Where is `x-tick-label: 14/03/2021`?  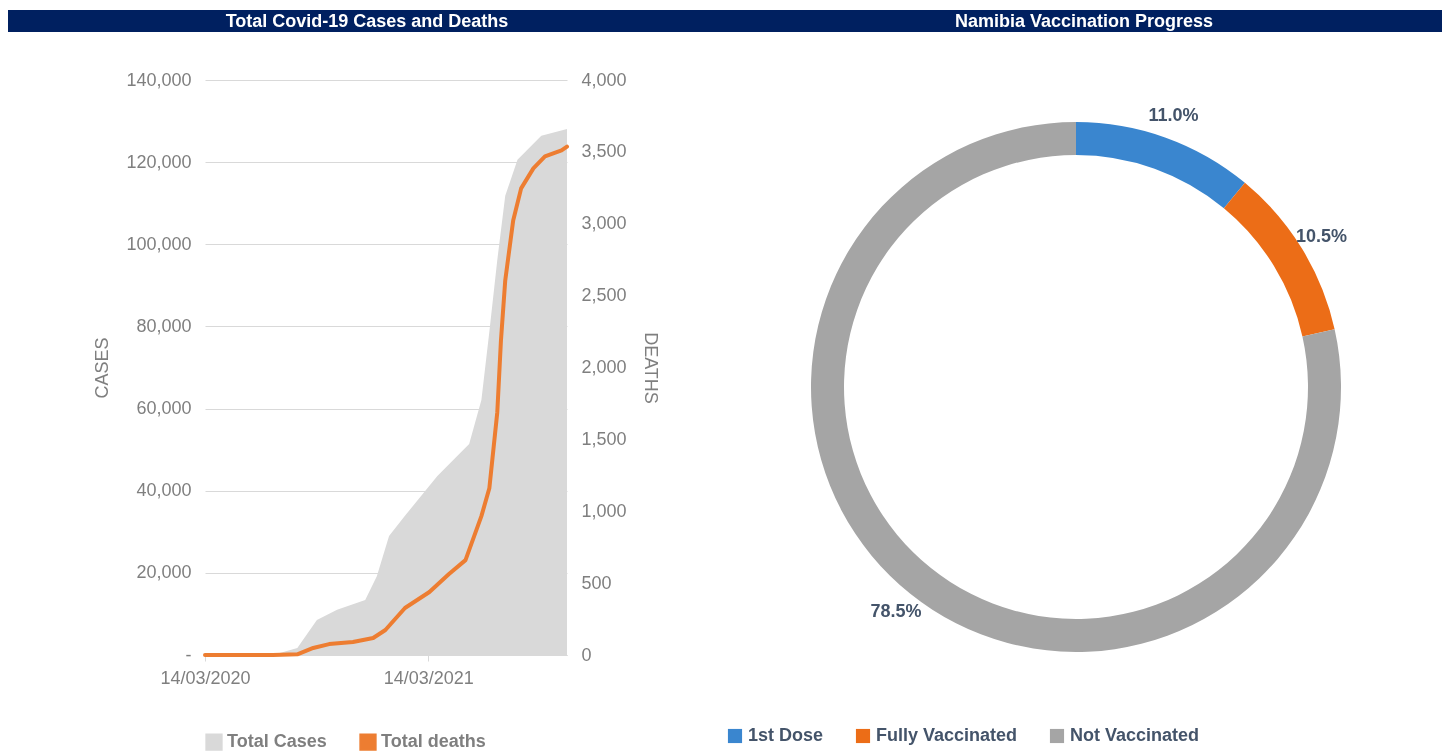 x-tick-label: 14/03/2021 is located at coordinates (428, 677).